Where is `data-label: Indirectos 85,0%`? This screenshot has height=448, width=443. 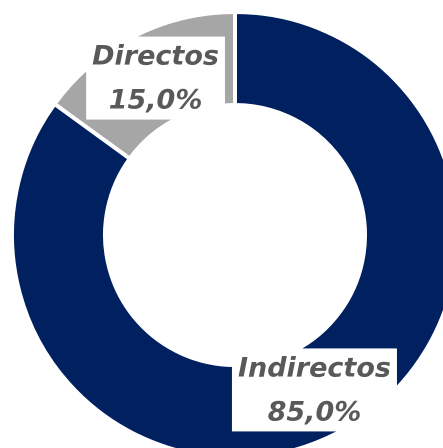
data-label: Indirectos 85,0% is located at coordinates (314, 390).